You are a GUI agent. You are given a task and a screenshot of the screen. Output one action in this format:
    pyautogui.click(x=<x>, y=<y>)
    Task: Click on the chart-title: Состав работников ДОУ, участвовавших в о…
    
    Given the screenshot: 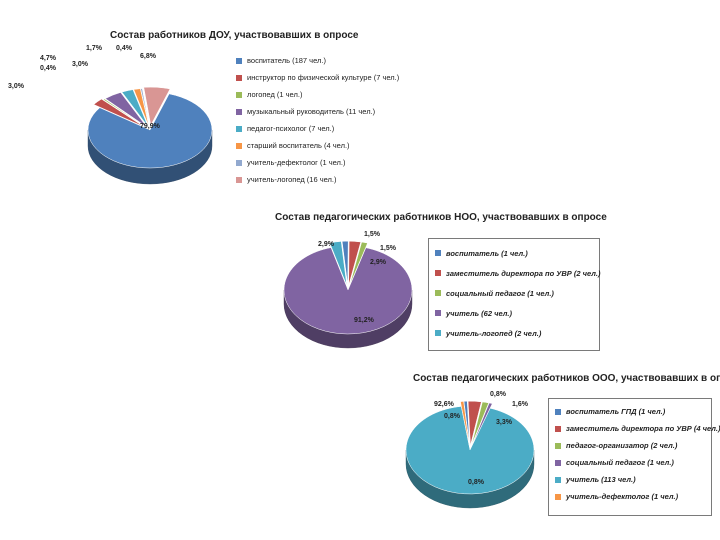 What is the action you would take?
    pyautogui.click(x=234, y=35)
    